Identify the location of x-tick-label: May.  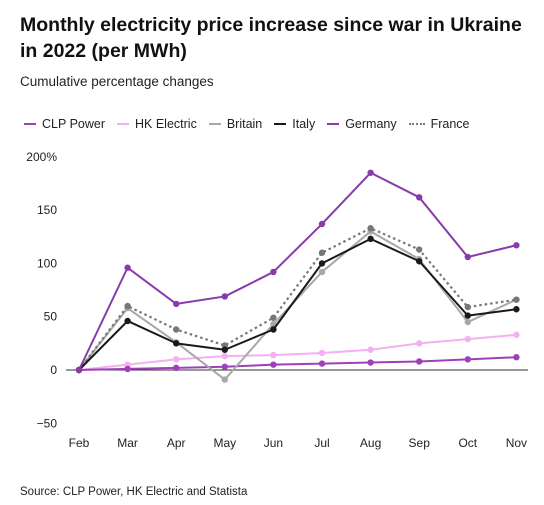
(224, 443).